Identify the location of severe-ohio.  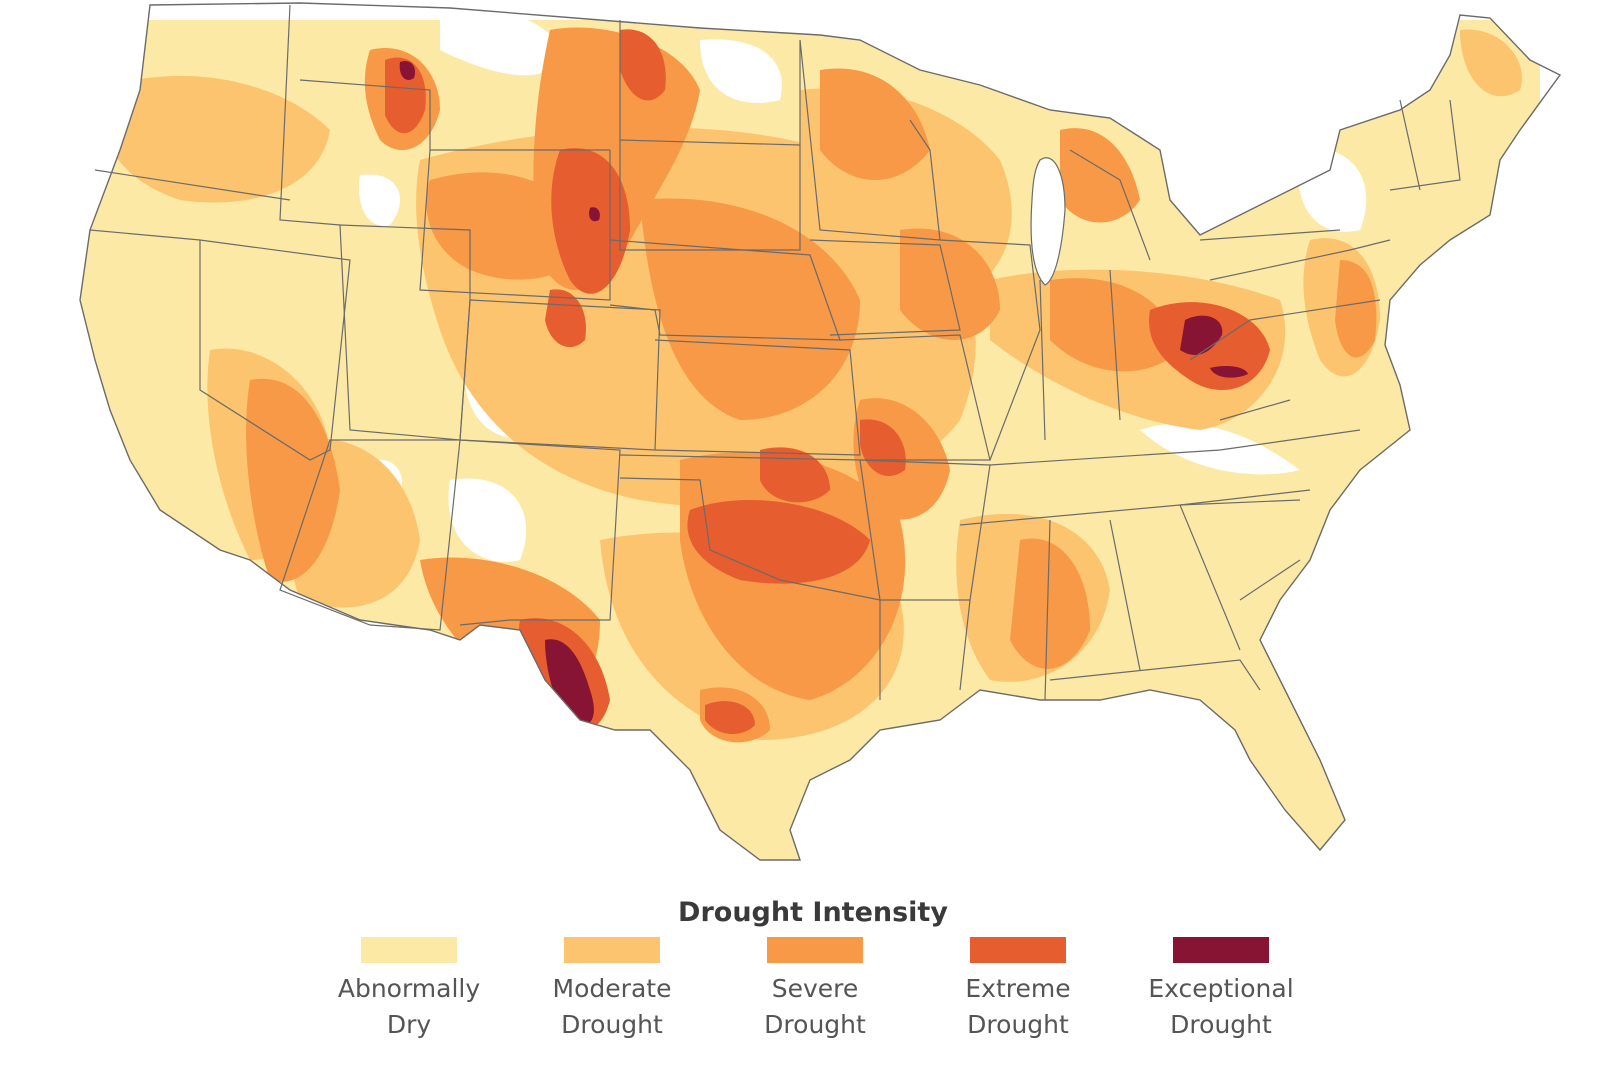
(1115, 325).